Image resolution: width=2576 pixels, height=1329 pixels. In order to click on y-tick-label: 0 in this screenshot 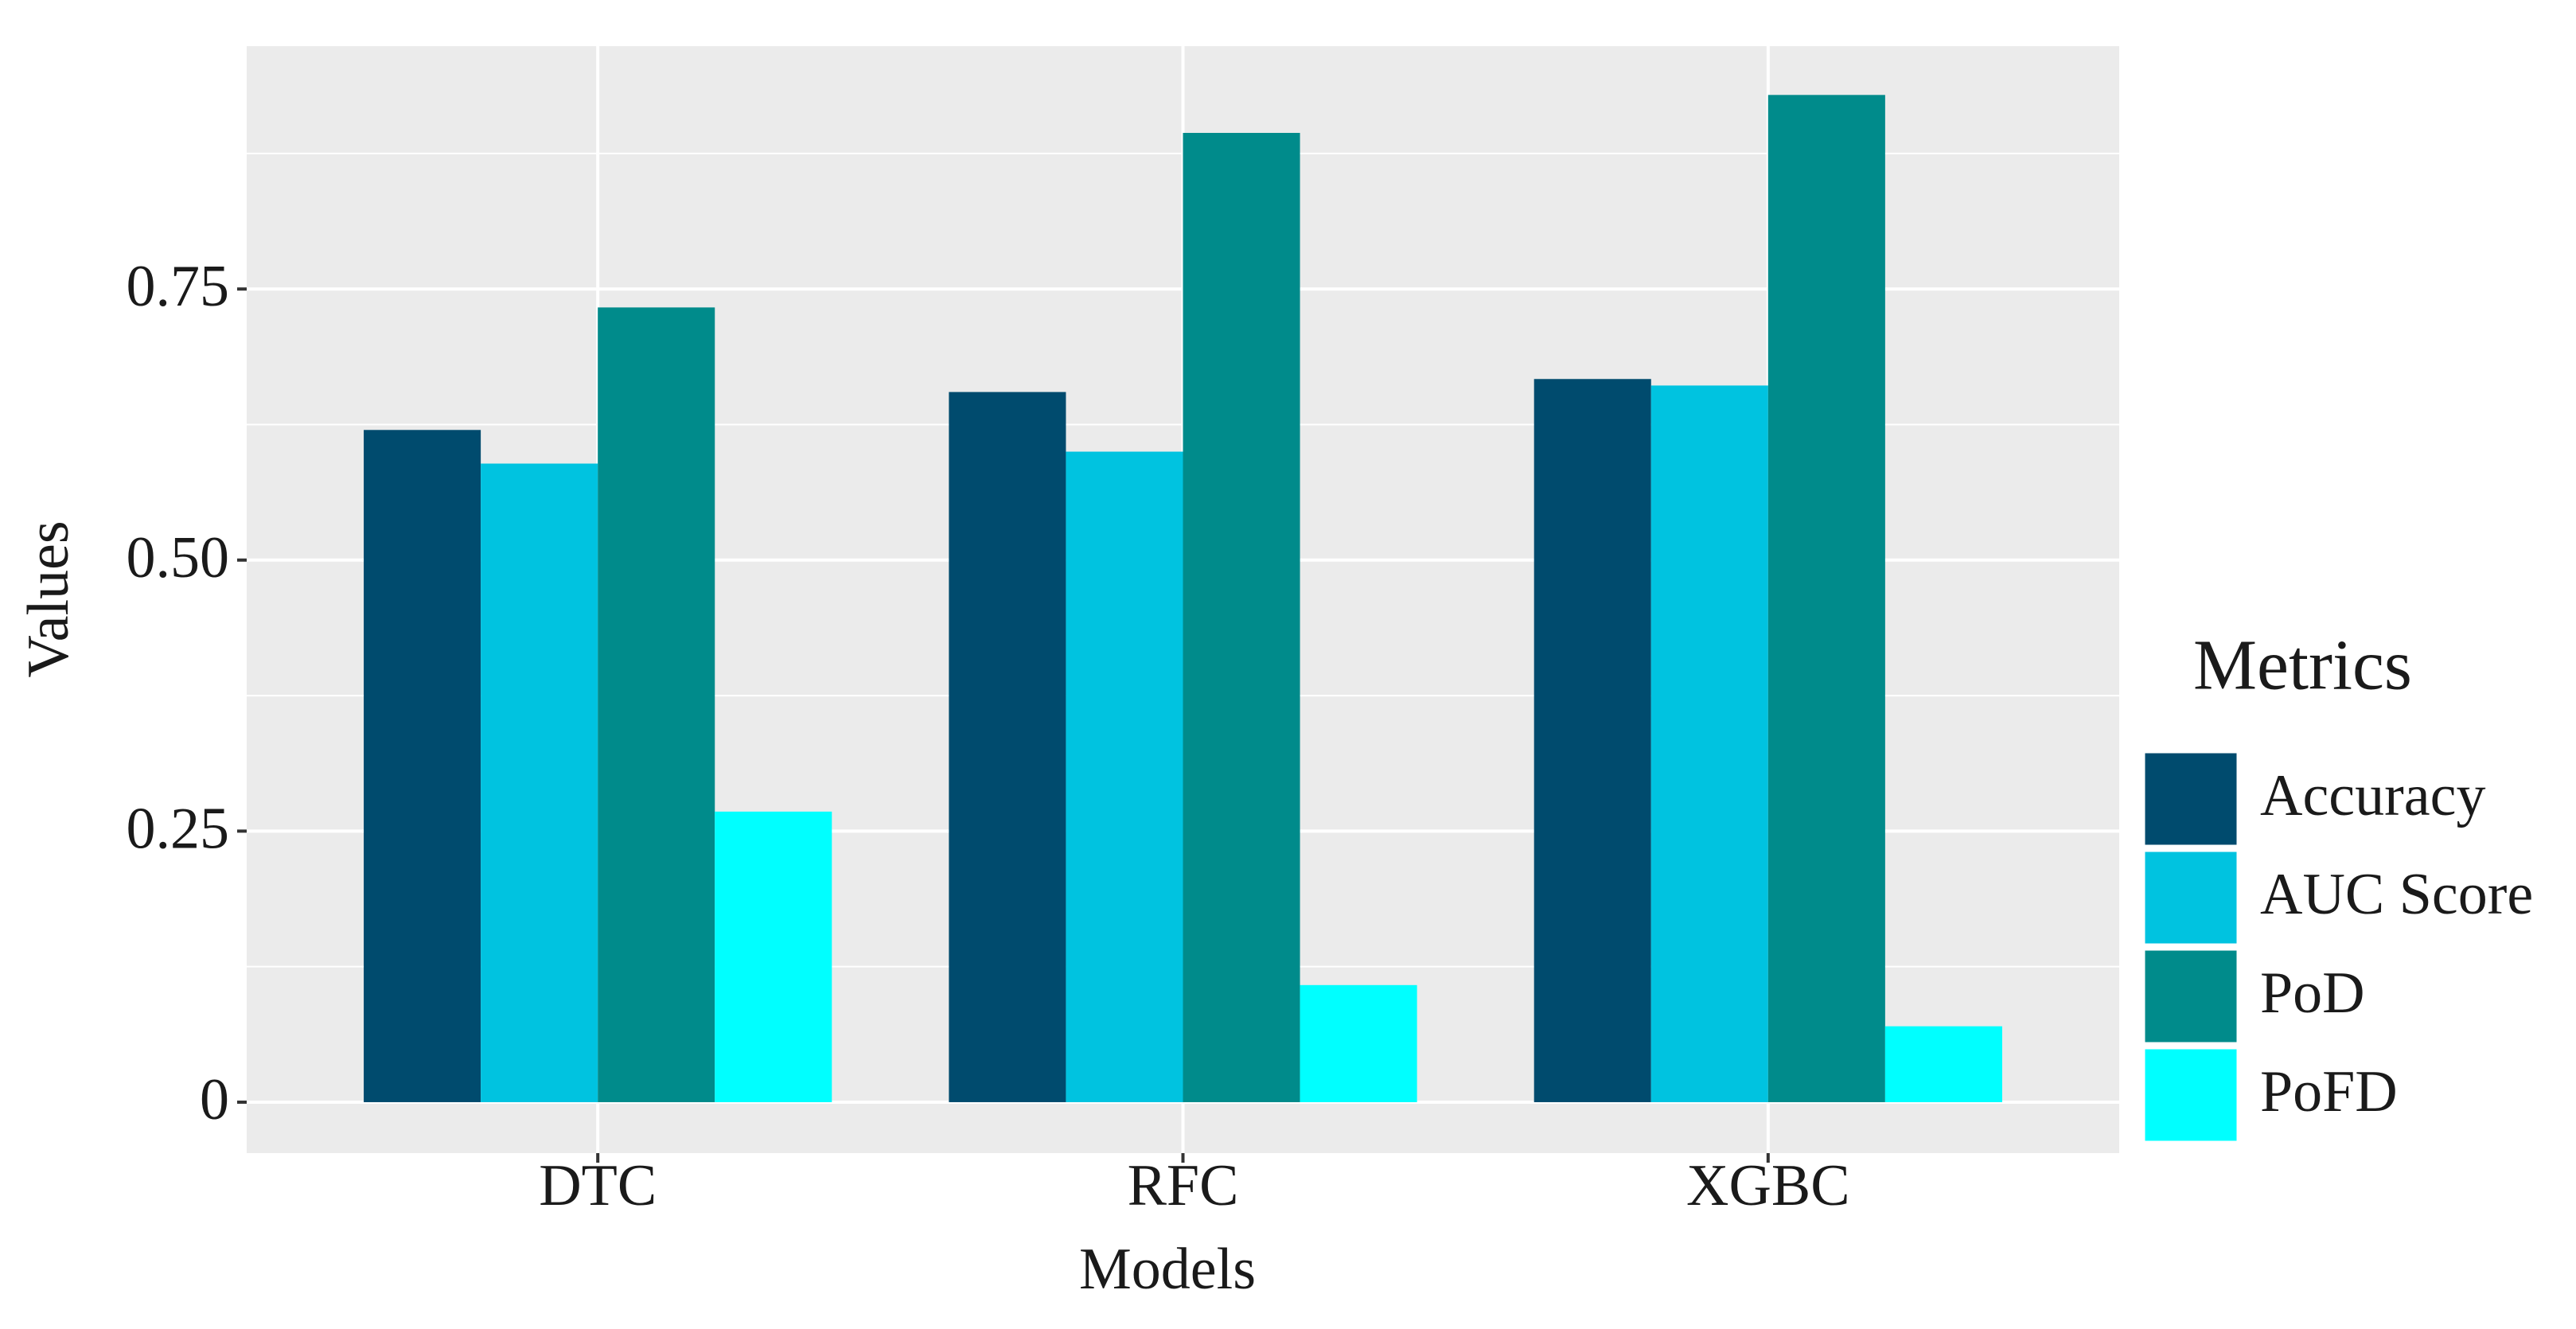, I will do `click(214, 1099)`.